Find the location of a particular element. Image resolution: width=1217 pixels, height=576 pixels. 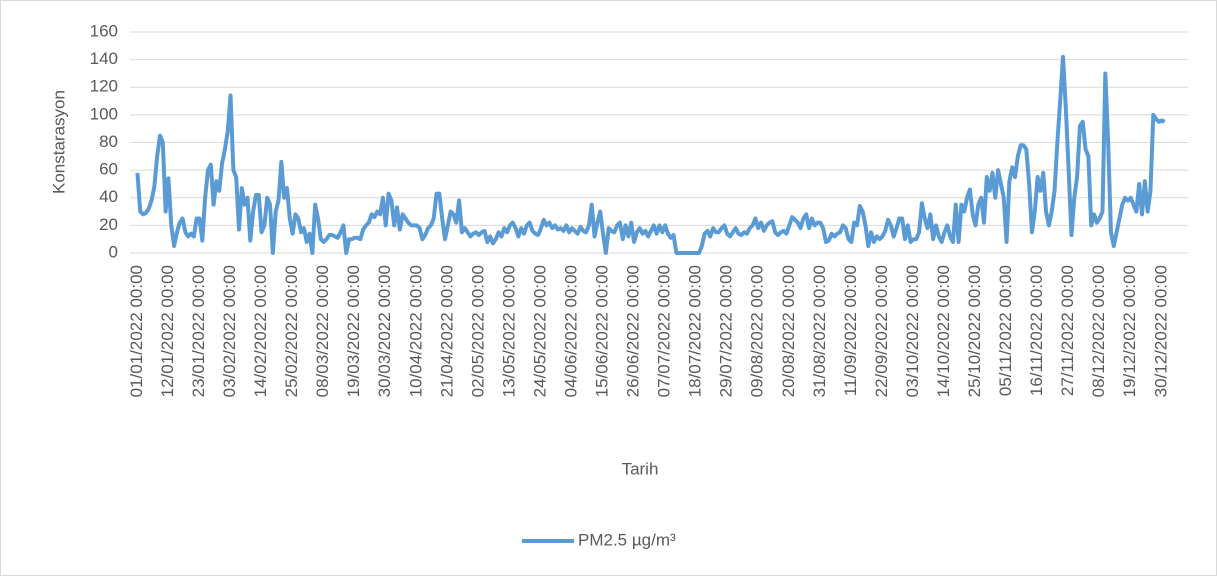

x-tick-label: 25/10/2022 00:00 is located at coordinates (974, 331).